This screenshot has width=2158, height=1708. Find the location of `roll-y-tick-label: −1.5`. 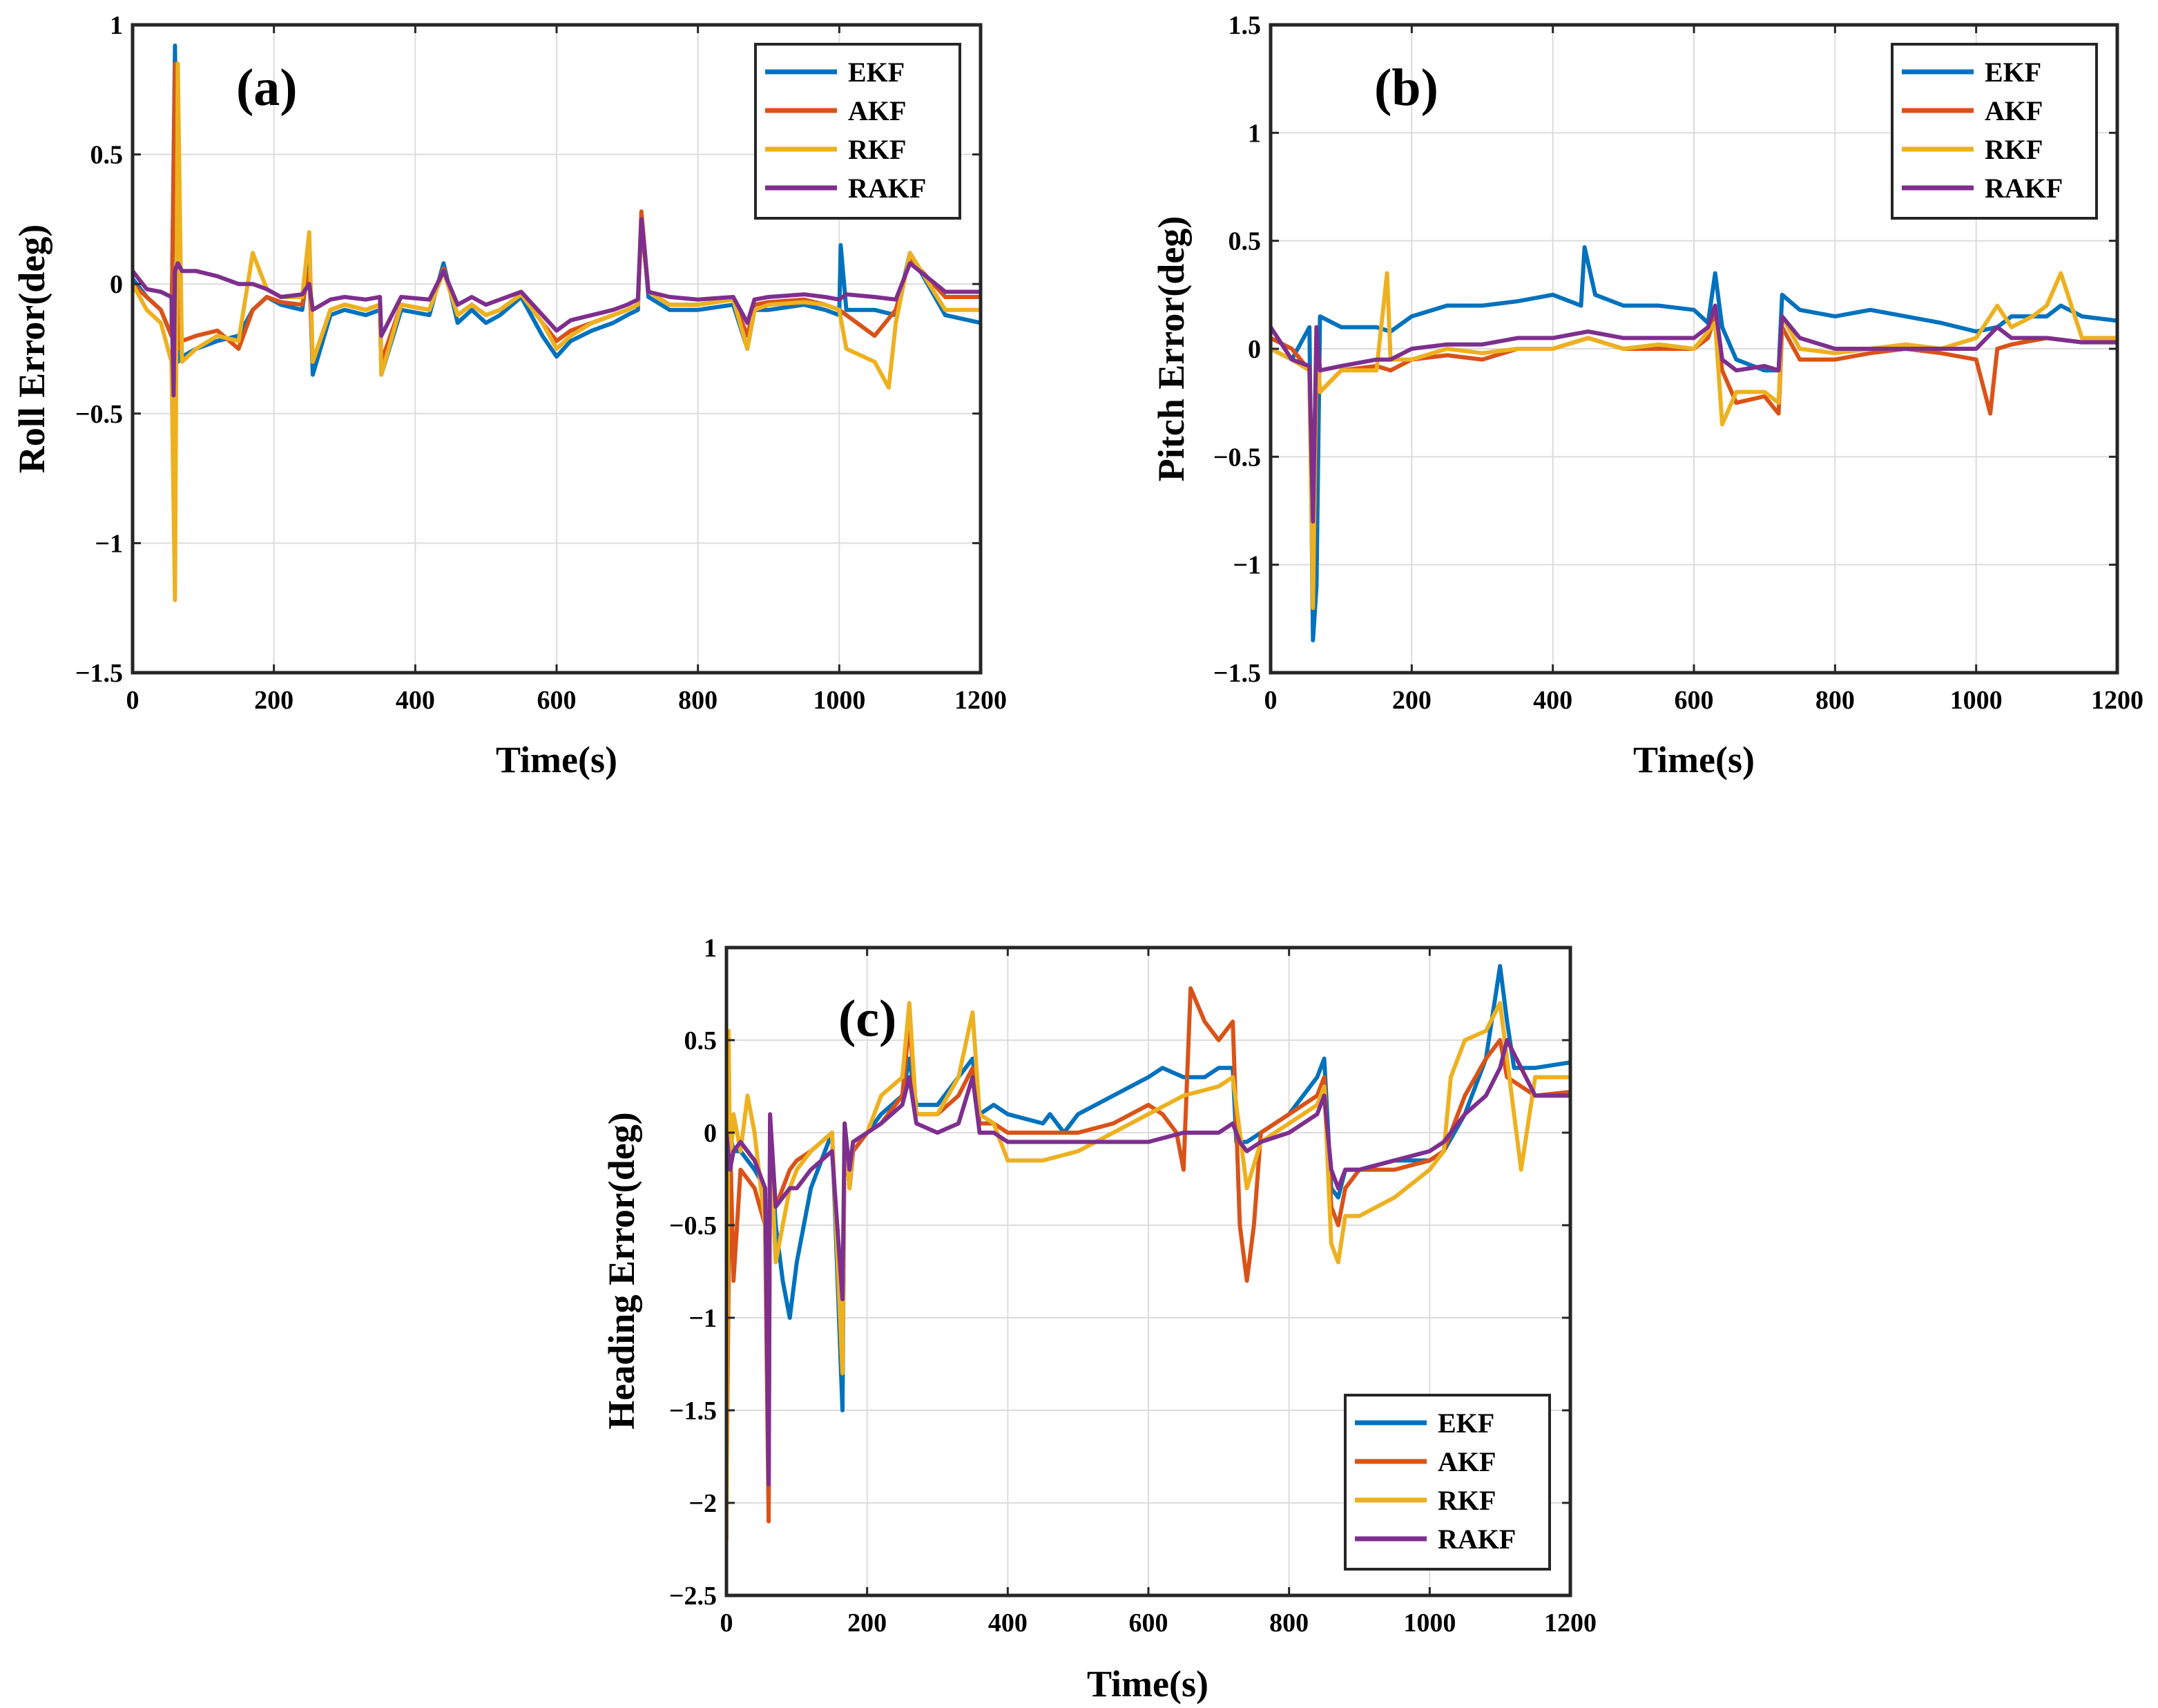

roll-y-tick-label: −1.5 is located at coordinates (99, 674).